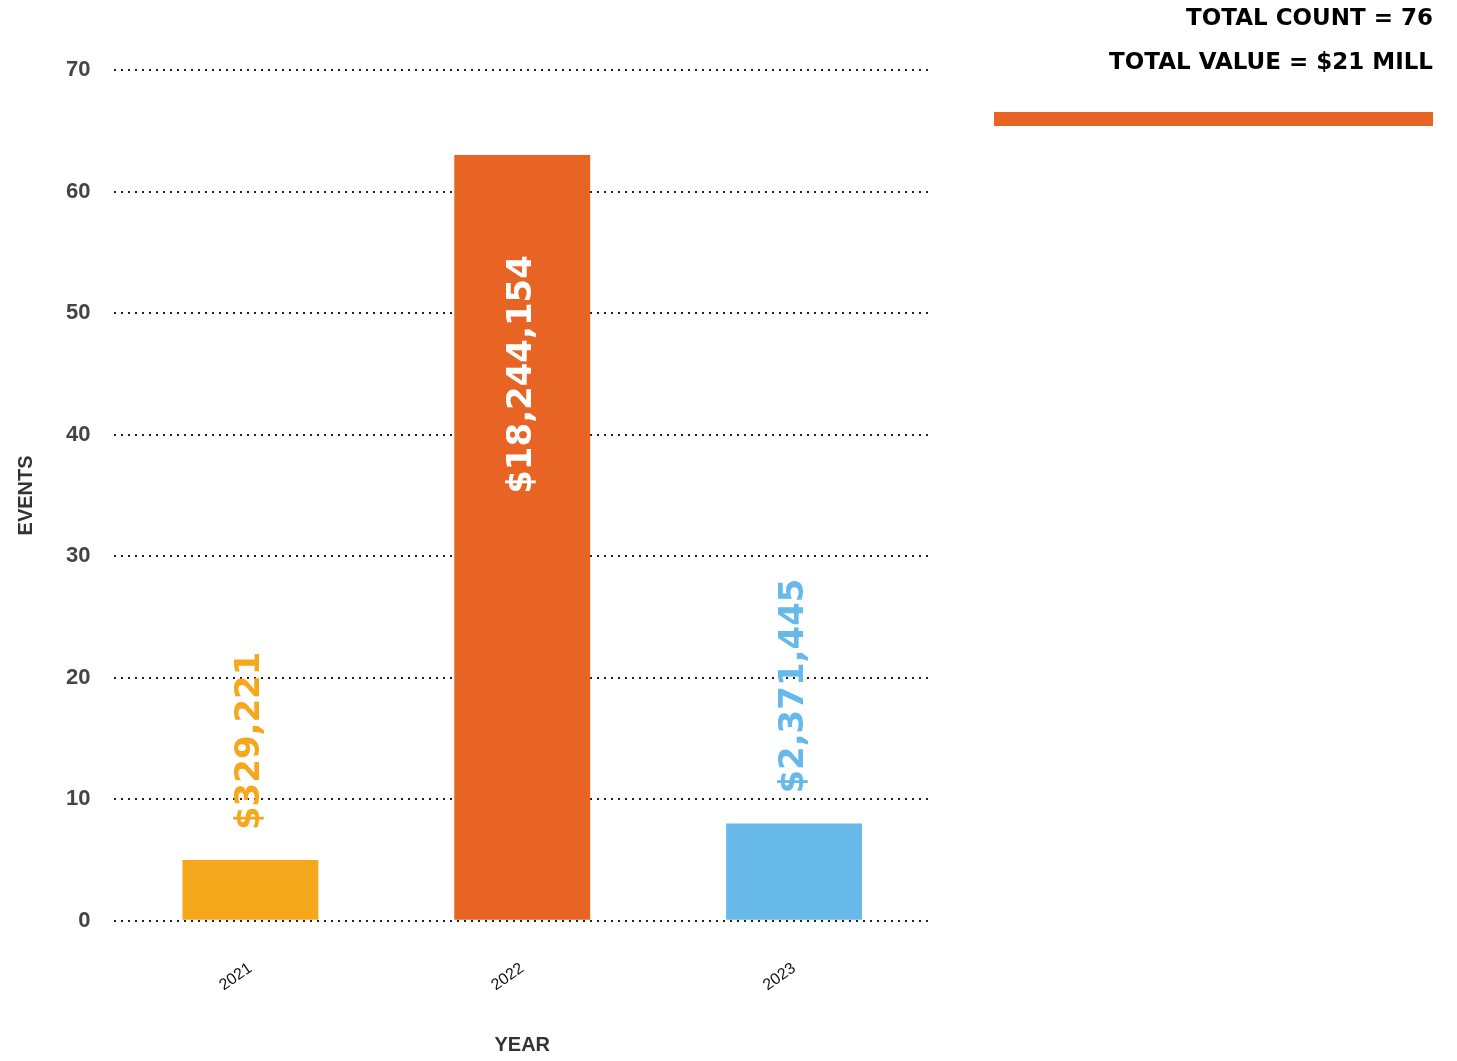  What do you see at coordinates (78, 69) in the screenshot?
I see `y-tick-label: 70` at bounding box center [78, 69].